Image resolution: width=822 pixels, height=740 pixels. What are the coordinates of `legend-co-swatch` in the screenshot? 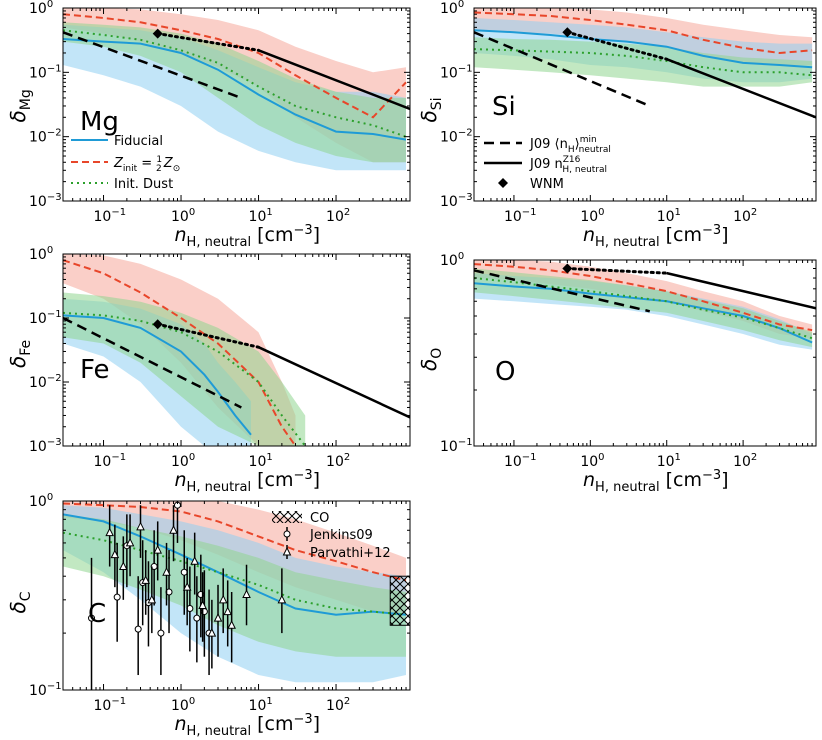 It's located at (287, 517).